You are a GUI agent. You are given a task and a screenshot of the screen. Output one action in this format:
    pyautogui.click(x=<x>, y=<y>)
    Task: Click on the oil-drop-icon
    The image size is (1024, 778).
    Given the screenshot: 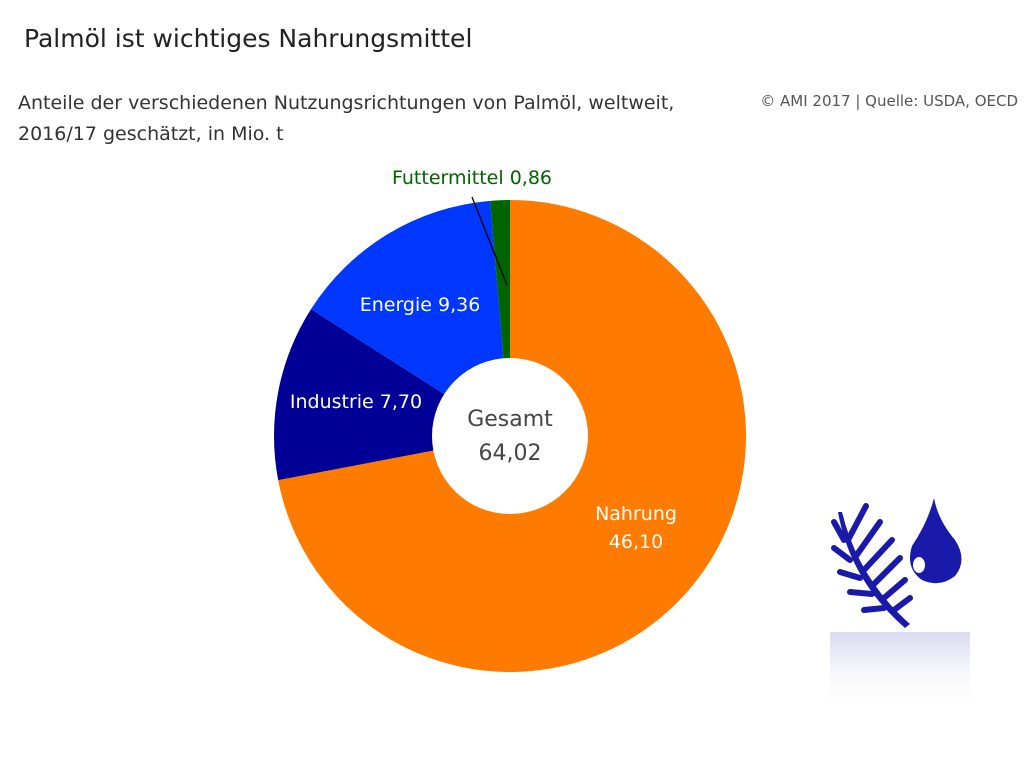 What is the action you would take?
    pyautogui.click(x=935, y=541)
    